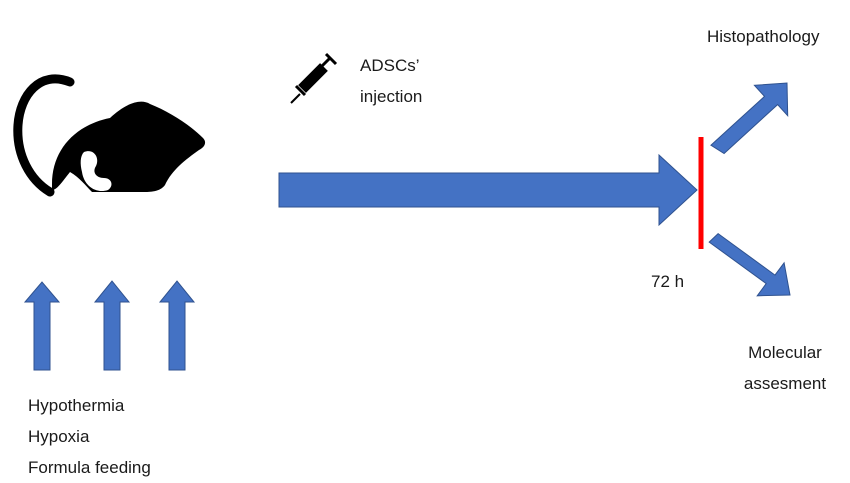 This screenshot has height=483, width=850. Describe the element at coordinates (390, 65) in the screenshot. I see `syringe-label-line1: ADSCs’` at that location.